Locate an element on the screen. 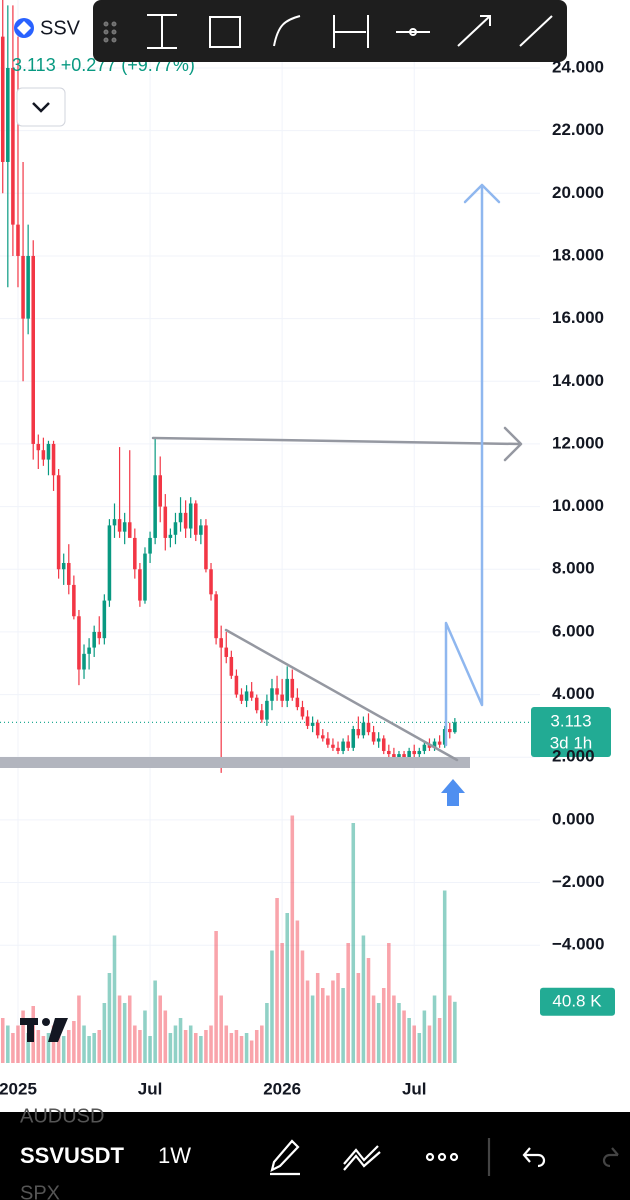 The height and width of the screenshot is (1200, 630). y-tick-label: 2.000 is located at coordinates (573, 756).